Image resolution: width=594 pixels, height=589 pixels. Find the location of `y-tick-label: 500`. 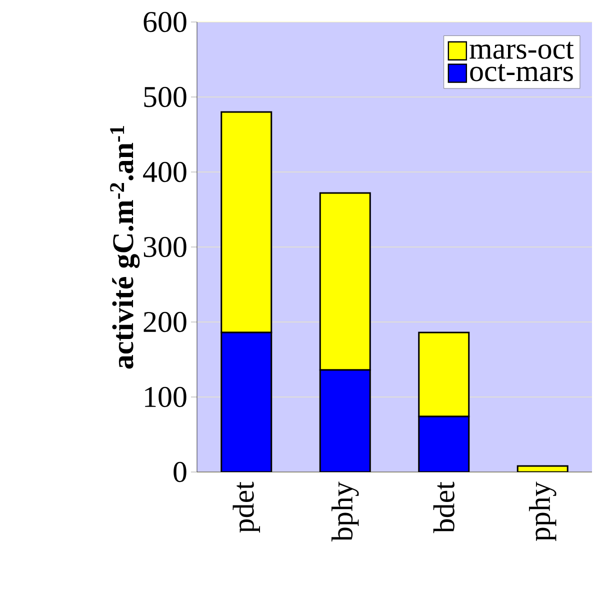

y-tick-label: 500 is located at coordinates (165, 97).